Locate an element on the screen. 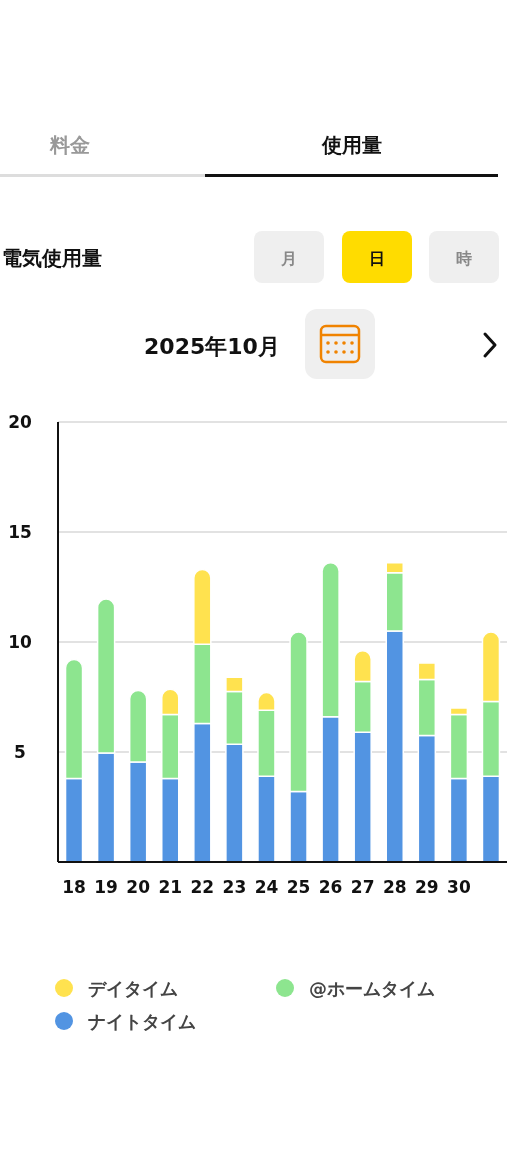  x-tick-label: 28 is located at coordinates (394, 887).